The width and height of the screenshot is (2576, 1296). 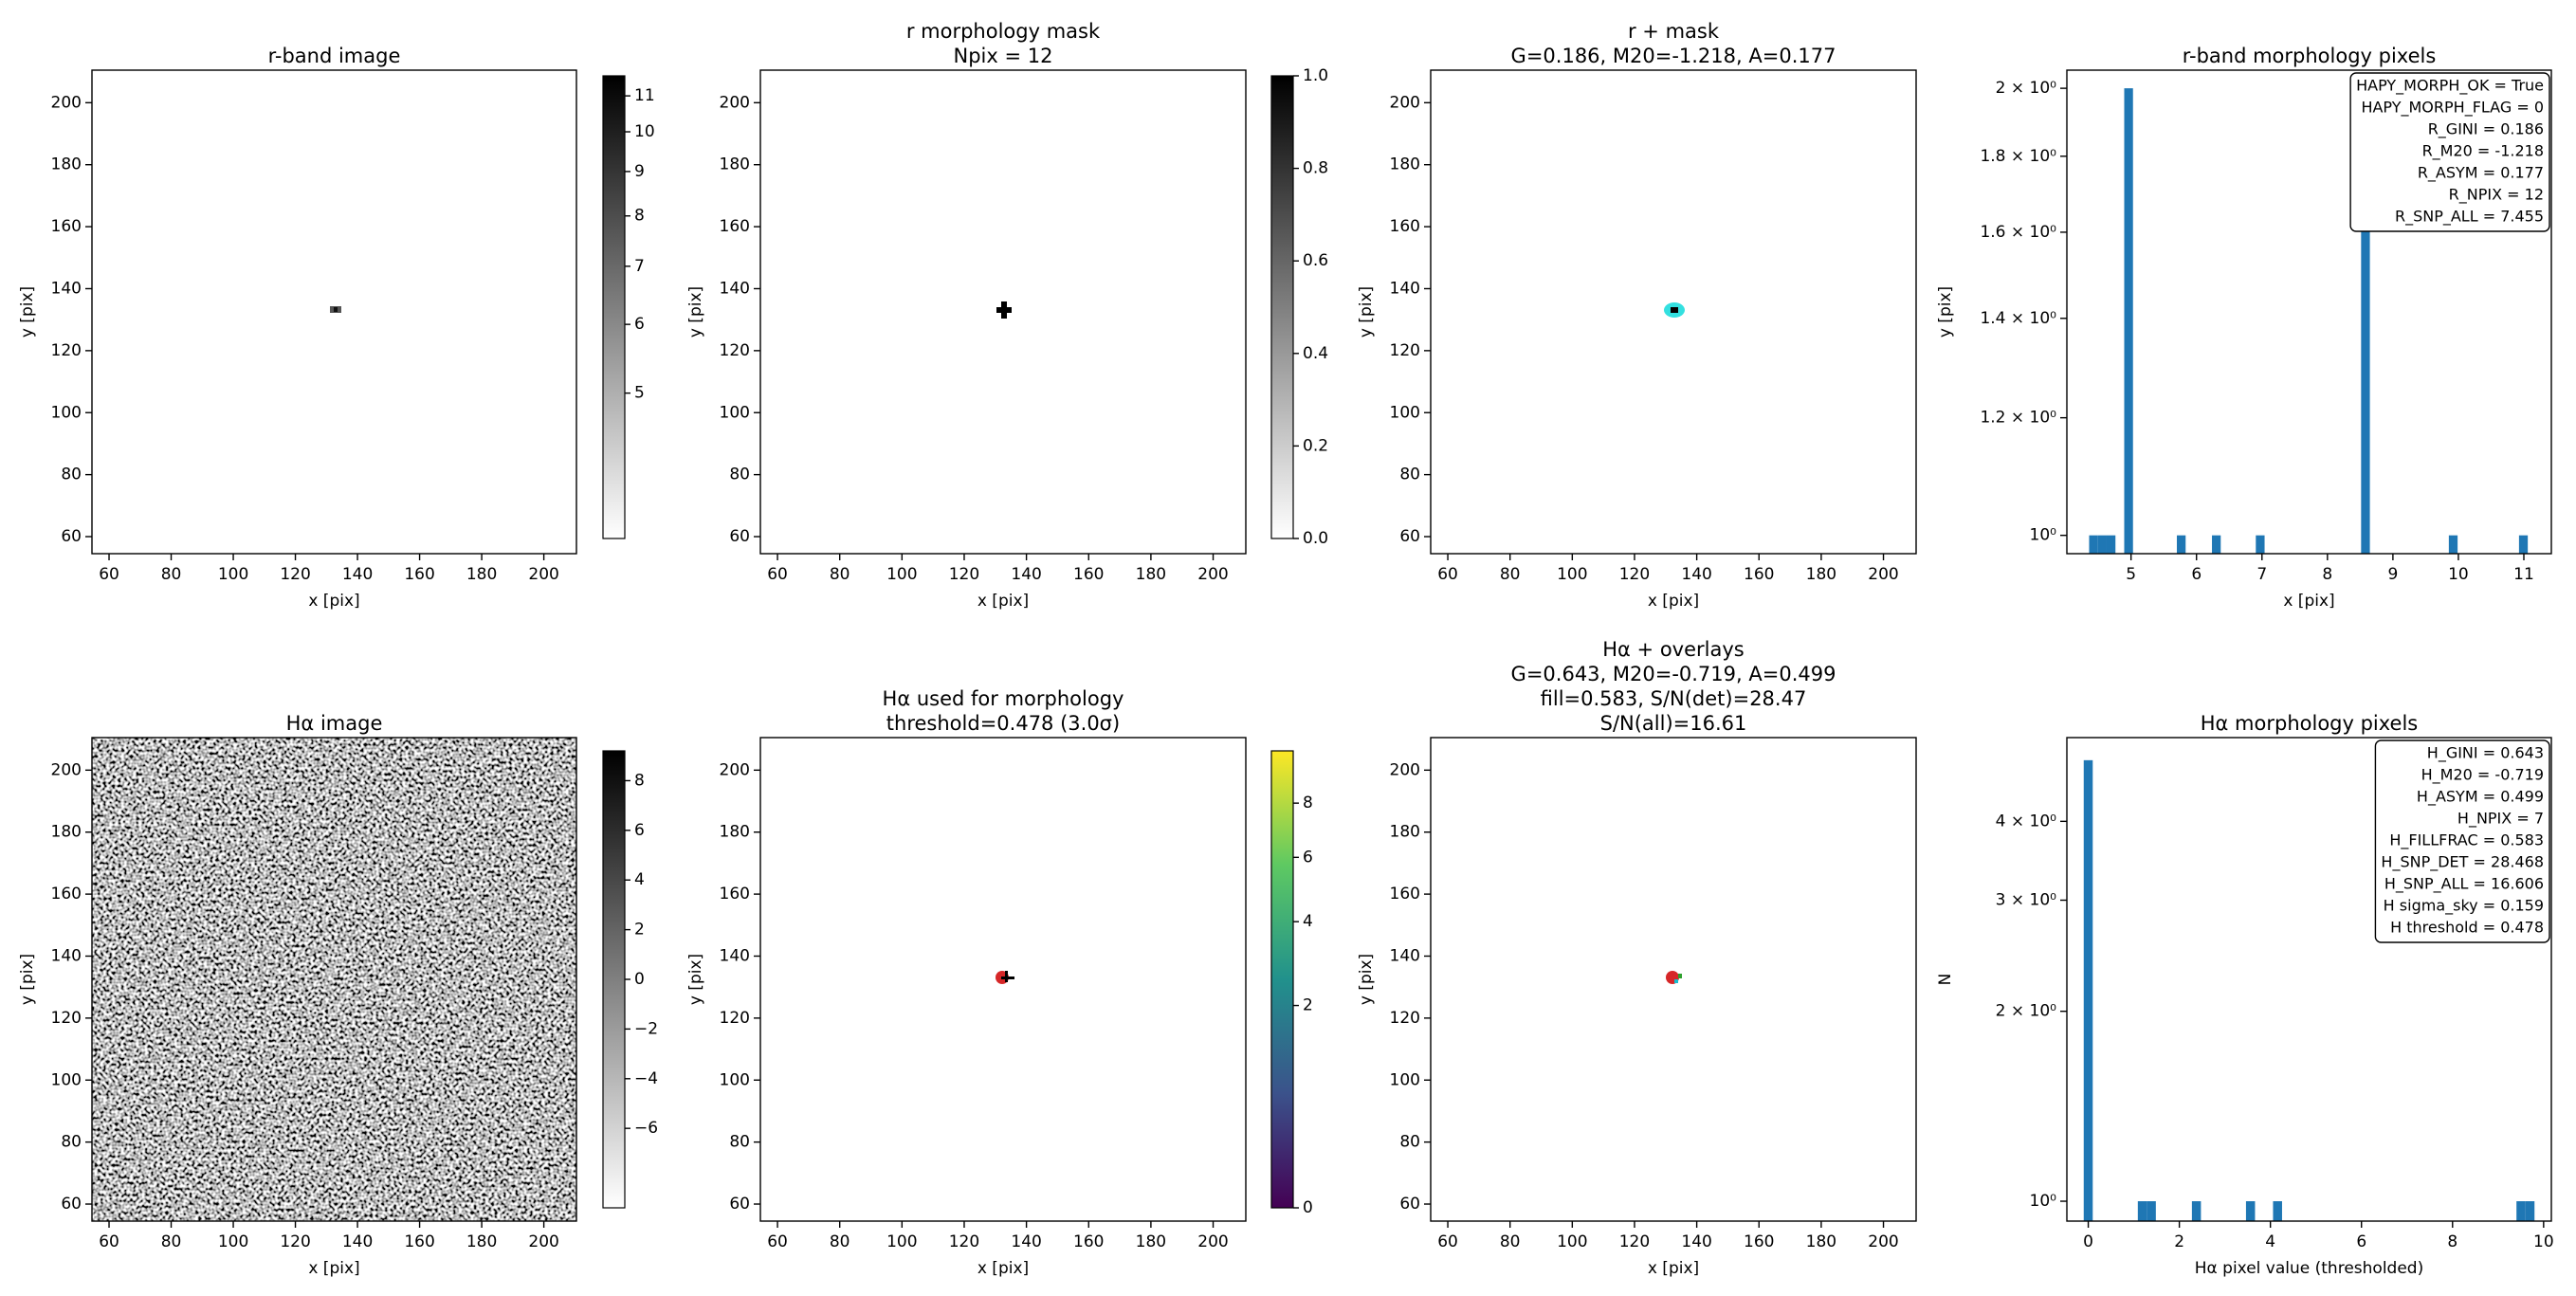 What do you see at coordinates (2469, 217) in the screenshot?
I see `annotation-line: R_SNP_ALL = 7.455` at bounding box center [2469, 217].